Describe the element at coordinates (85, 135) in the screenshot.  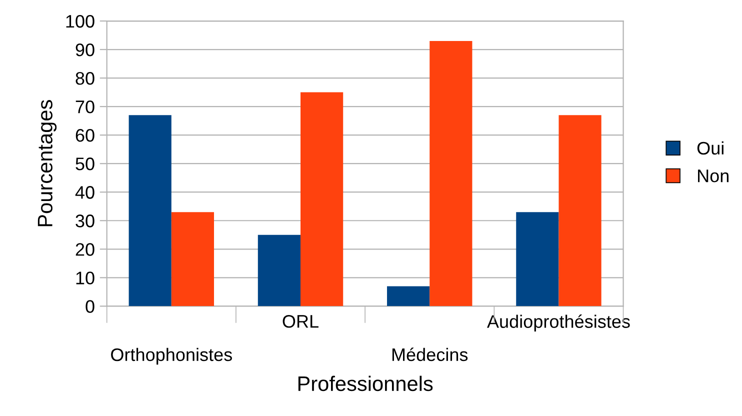
I see `y-tick-label: 60` at that location.